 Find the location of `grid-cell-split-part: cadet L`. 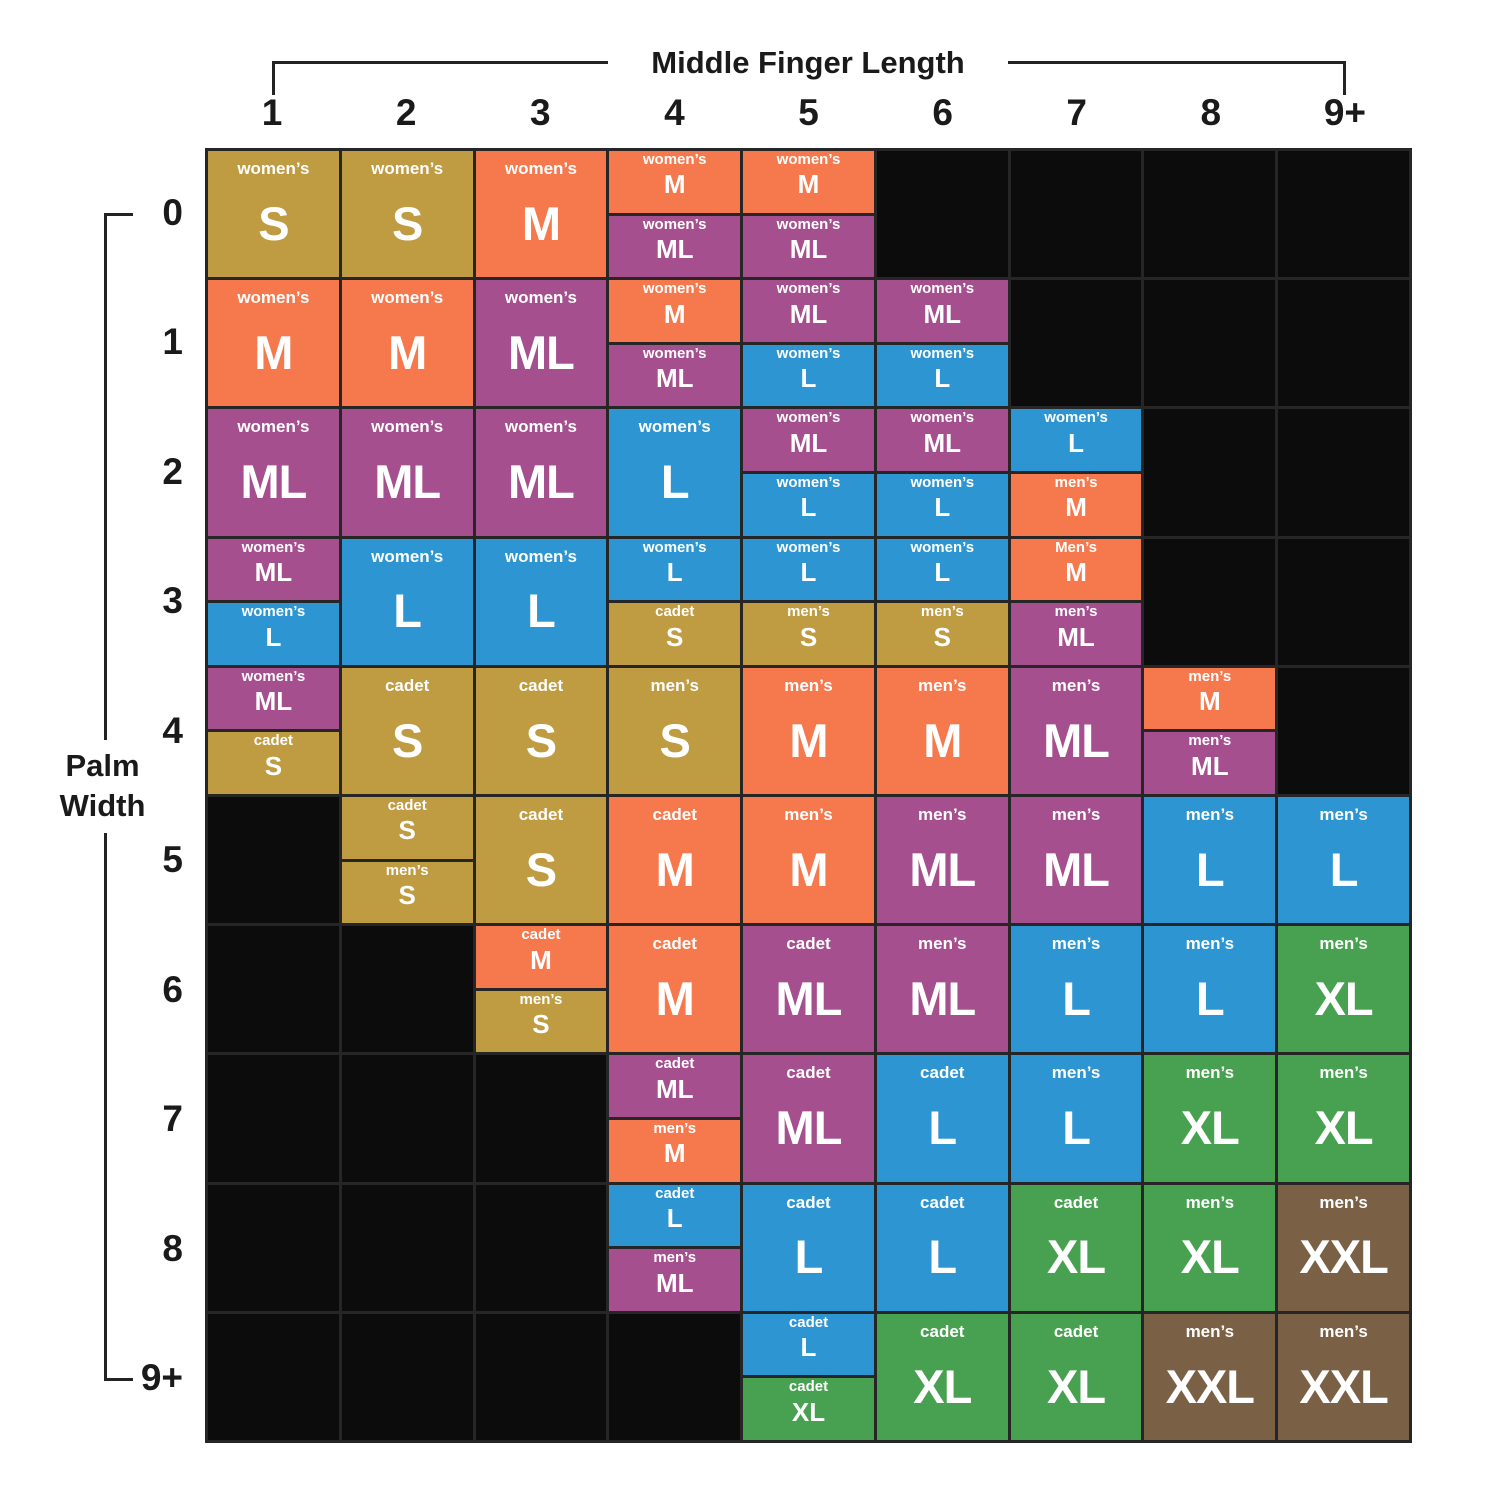

grid-cell-split-part: cadet L is located at coordinates (808, 1344).